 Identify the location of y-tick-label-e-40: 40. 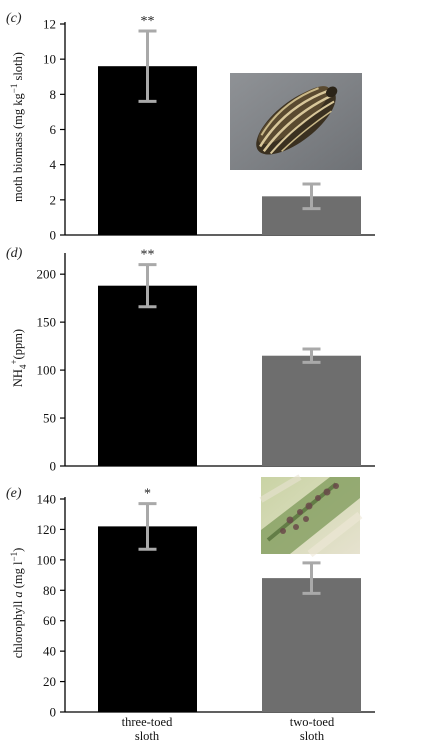
(49, 651).